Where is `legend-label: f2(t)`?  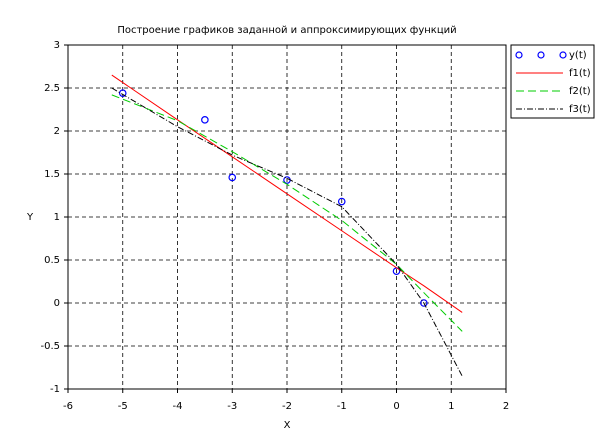 legend-label: f2(t) is located at coordinates (580, 91).